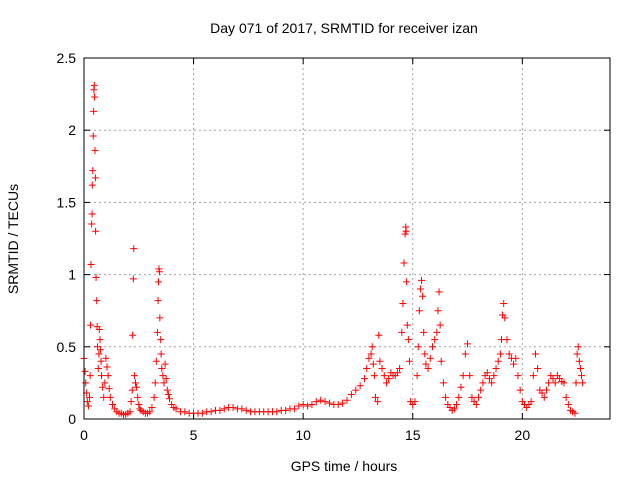 The image size is (640, 480). Describe the element at coordinates (523, 435) in the screenshot. I see `x-tick-label: 20` at that location.